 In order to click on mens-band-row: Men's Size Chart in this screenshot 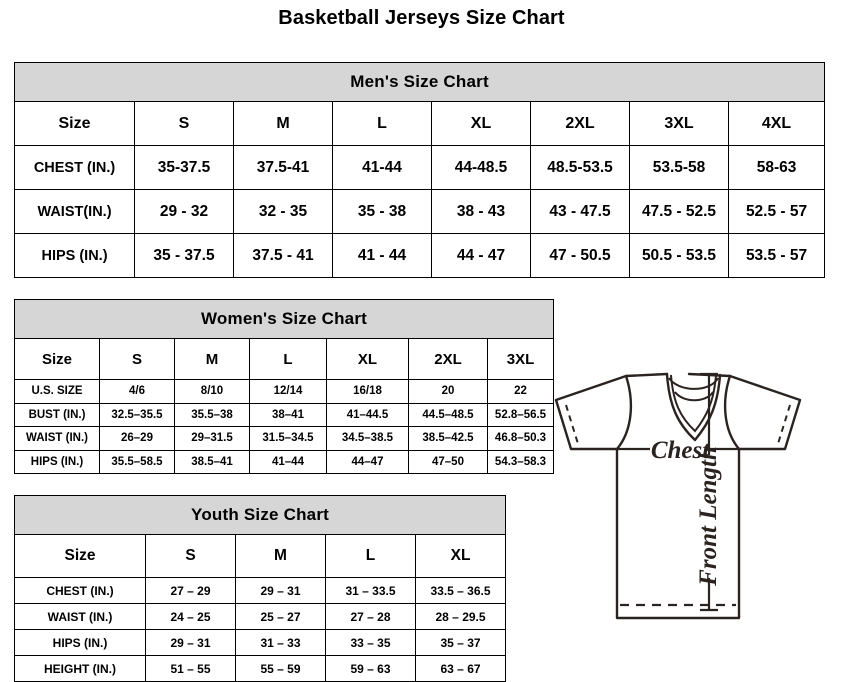, I will do `click(419, 82)`.